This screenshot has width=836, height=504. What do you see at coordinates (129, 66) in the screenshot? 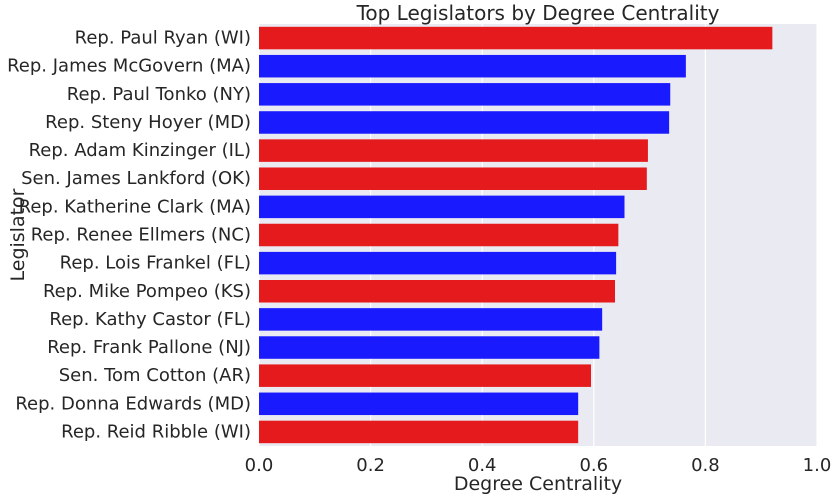
I see `y-tick-label: Rep. James McGovern (MA)` at bounding box center [129, 66].